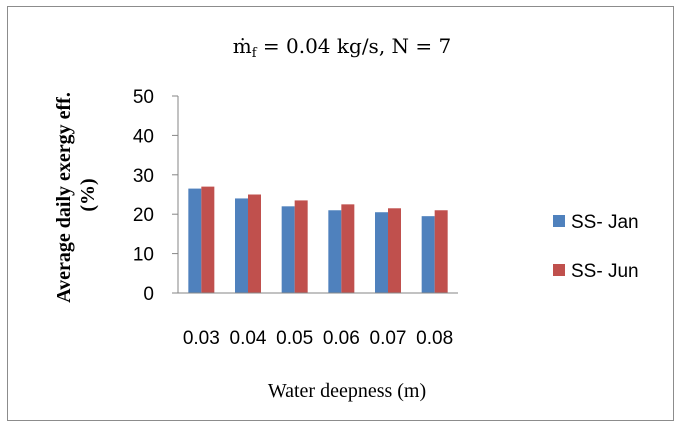  I want to click on chart-title-rest: = 0.04 kg/s, N = 7, so click(354, 46).